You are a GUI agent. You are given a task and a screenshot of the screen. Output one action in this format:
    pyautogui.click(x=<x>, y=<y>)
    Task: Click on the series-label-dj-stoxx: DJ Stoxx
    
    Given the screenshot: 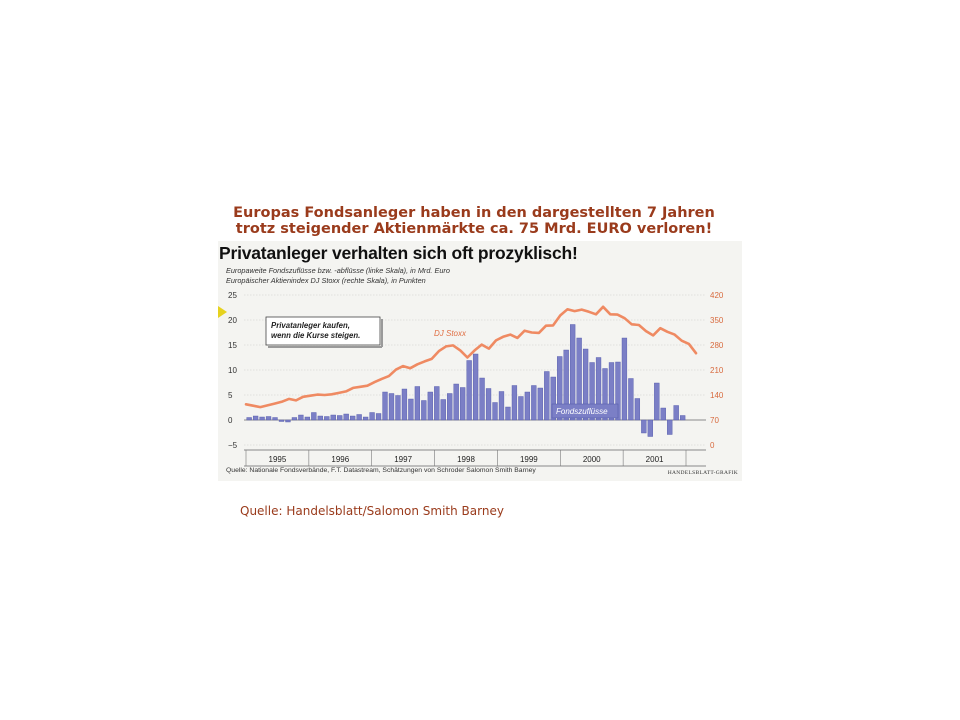 What is the action you would take?
    pyautogui.click(x=450, y=333)
    